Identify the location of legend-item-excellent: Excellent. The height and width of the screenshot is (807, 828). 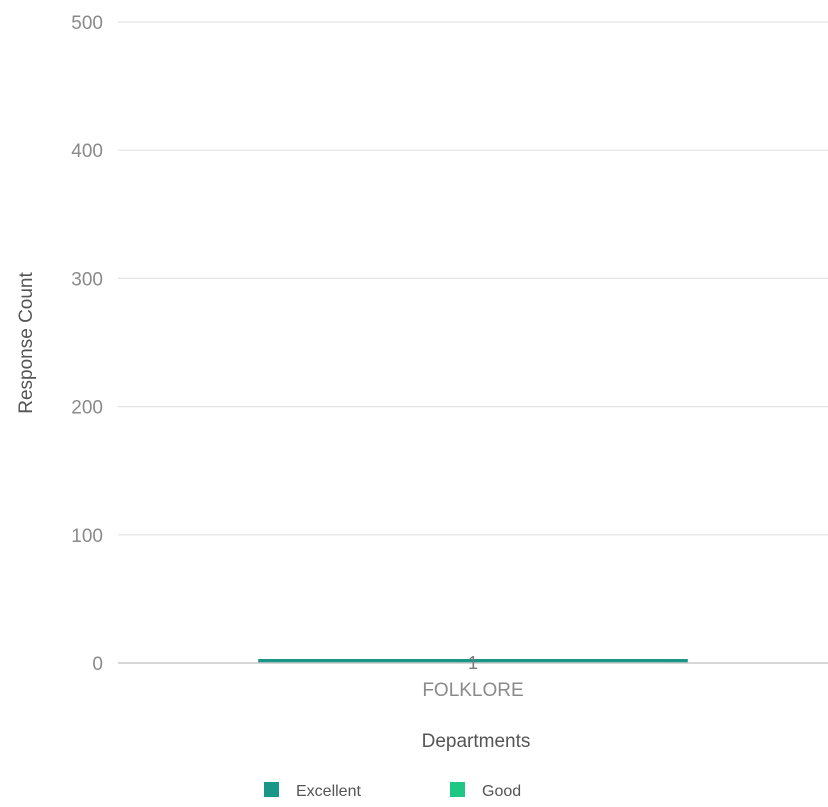
(312, 791).